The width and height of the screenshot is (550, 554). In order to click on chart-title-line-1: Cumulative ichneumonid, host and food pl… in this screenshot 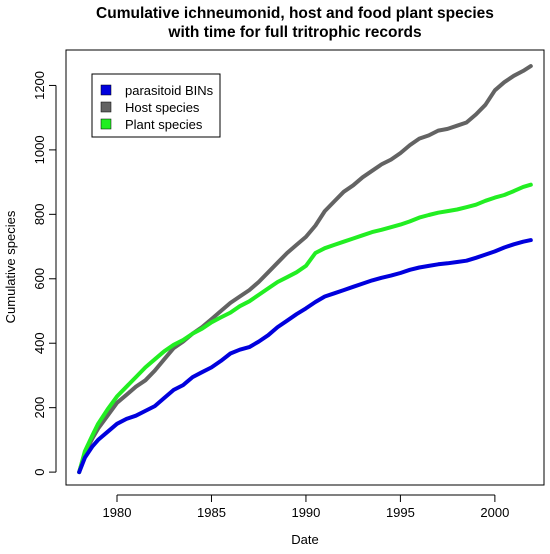, I will do `click(295, 13)`.